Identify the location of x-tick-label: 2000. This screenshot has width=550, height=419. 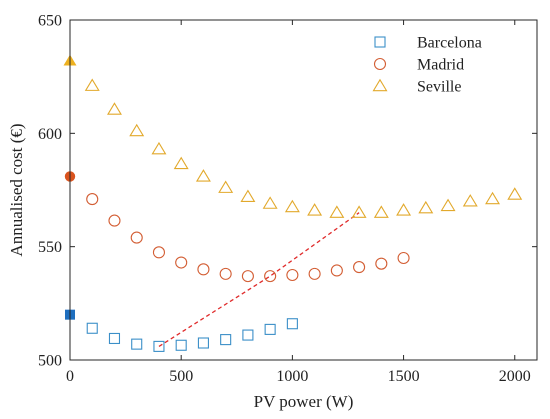
(515, 376).